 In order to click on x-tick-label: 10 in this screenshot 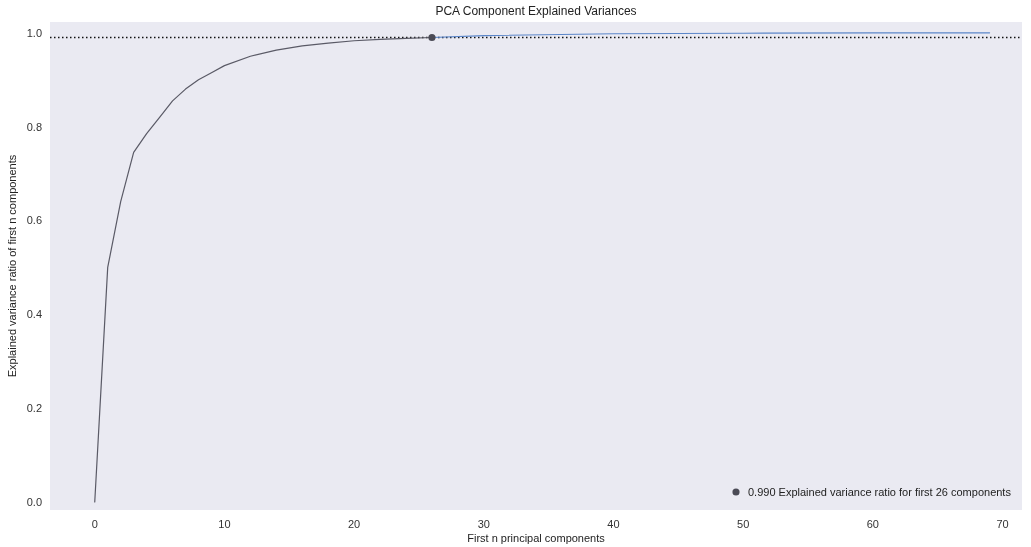, I will do `click(224, 524)`.